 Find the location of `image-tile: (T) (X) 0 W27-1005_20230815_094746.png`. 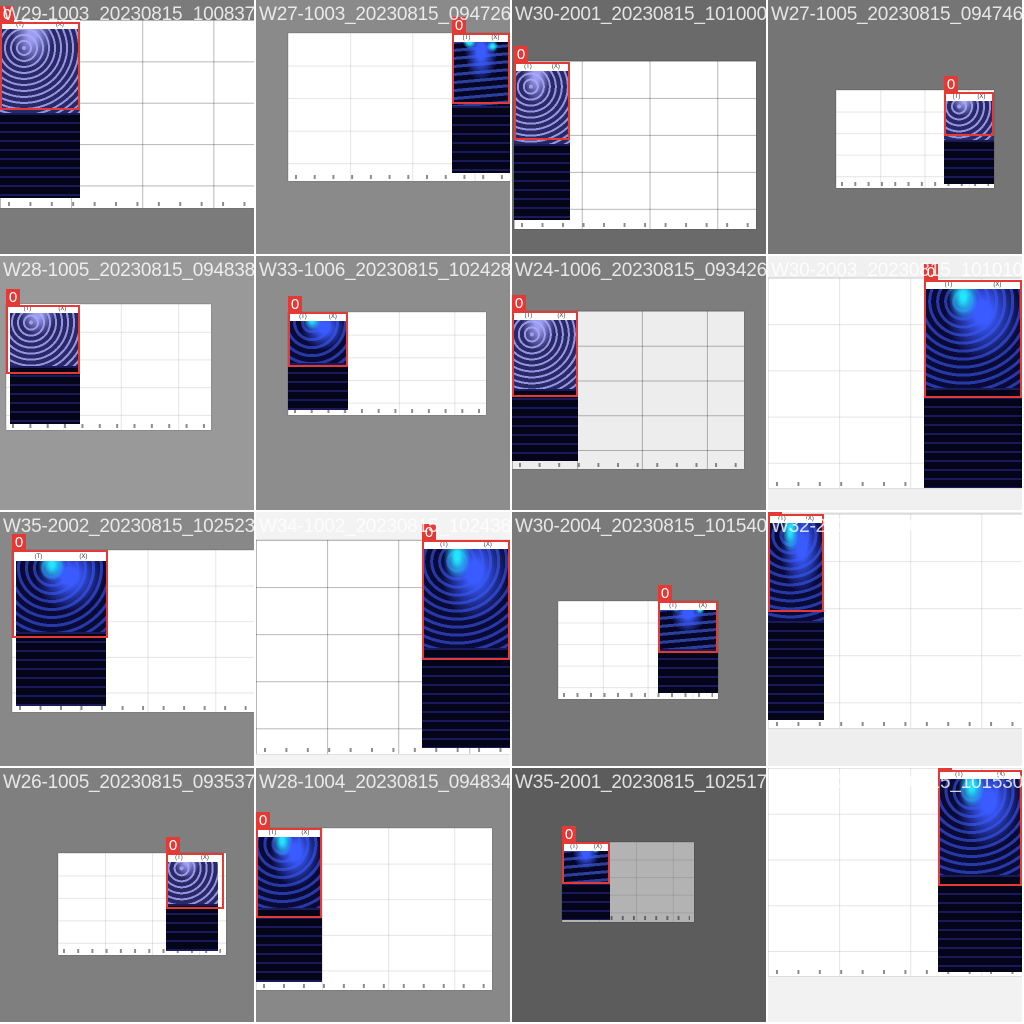

image-tile: (T) (X) 0 W27-1005_20230815_094746.png is located at coordinates (895, 127).